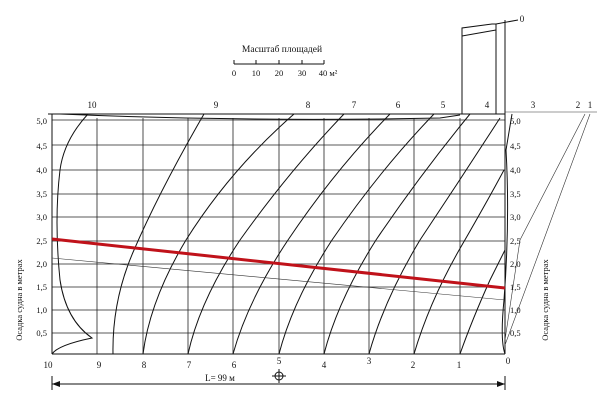 The image size is (597, 400). What do you see at coordinates (282, 49) in the screenshot?
I see `scale-title: Масштаб площадей` at bounding box center [282, 49].